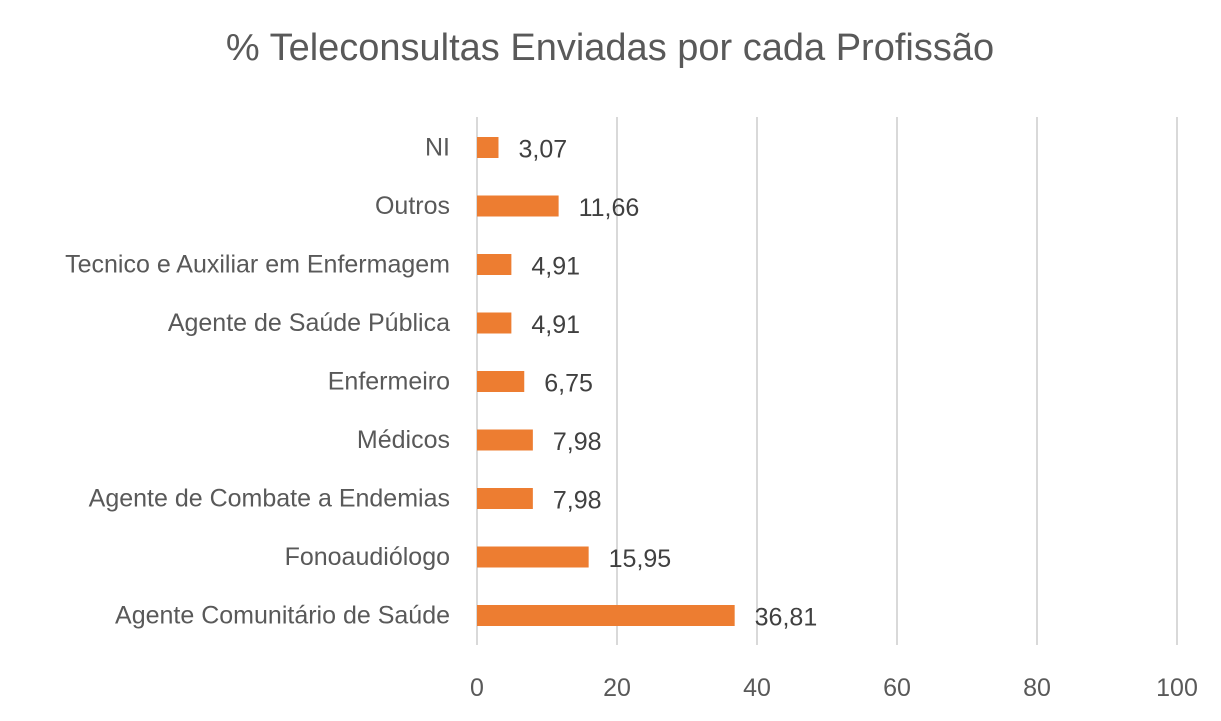 The image size is (1221, 721). I want to click on data-label: 6,75, so click(568, 384).